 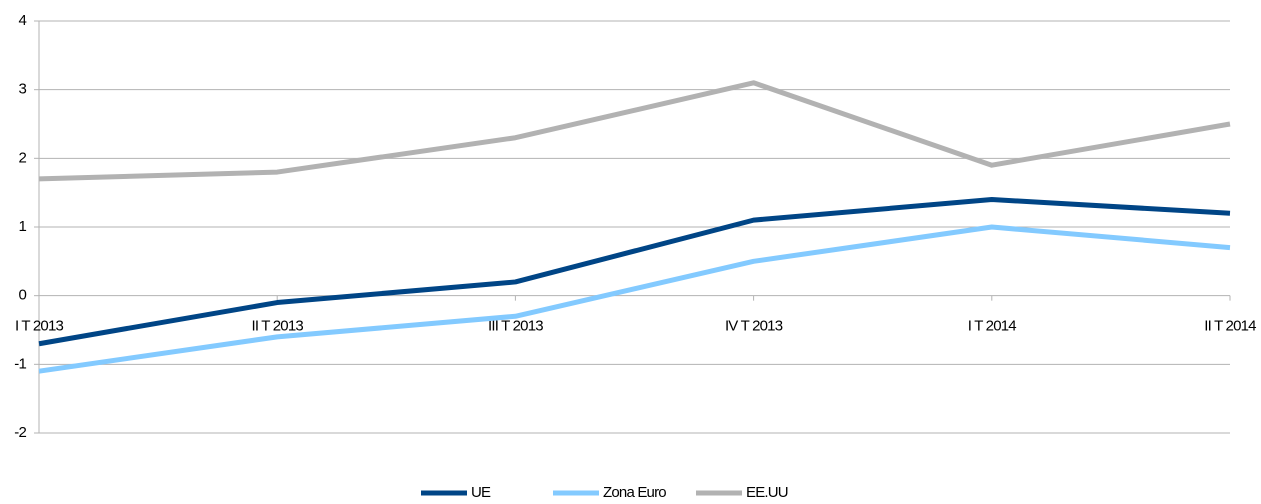 What do you see at coordinates (22, 89) in the screenshot?
I see `y-tick-label: 3` at bounding box center [22, 89].